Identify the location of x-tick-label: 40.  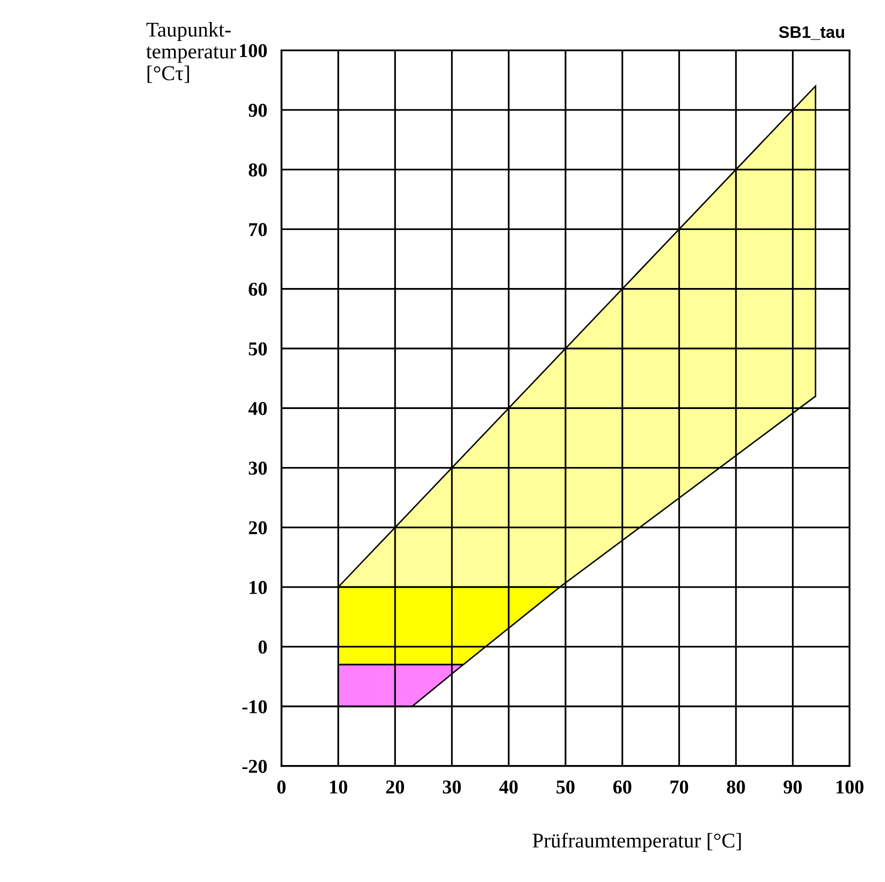
(508, 787).